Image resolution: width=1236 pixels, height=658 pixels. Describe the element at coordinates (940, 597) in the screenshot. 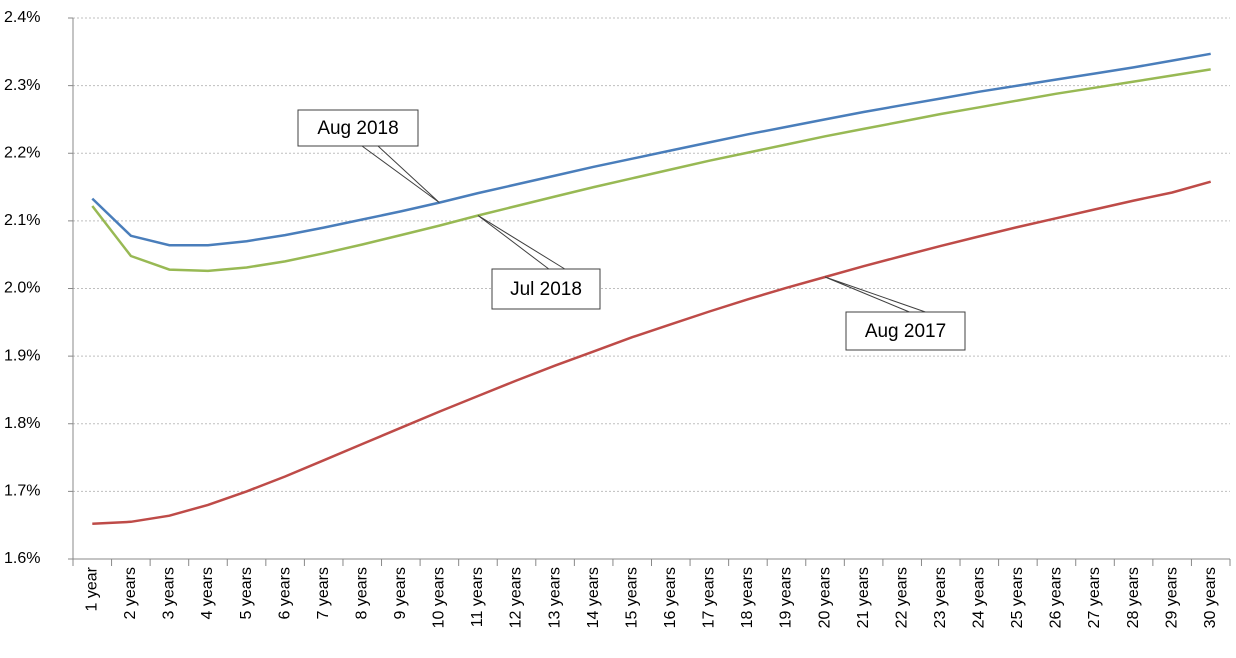

I see `x-tick-label: 23 years` at that location.